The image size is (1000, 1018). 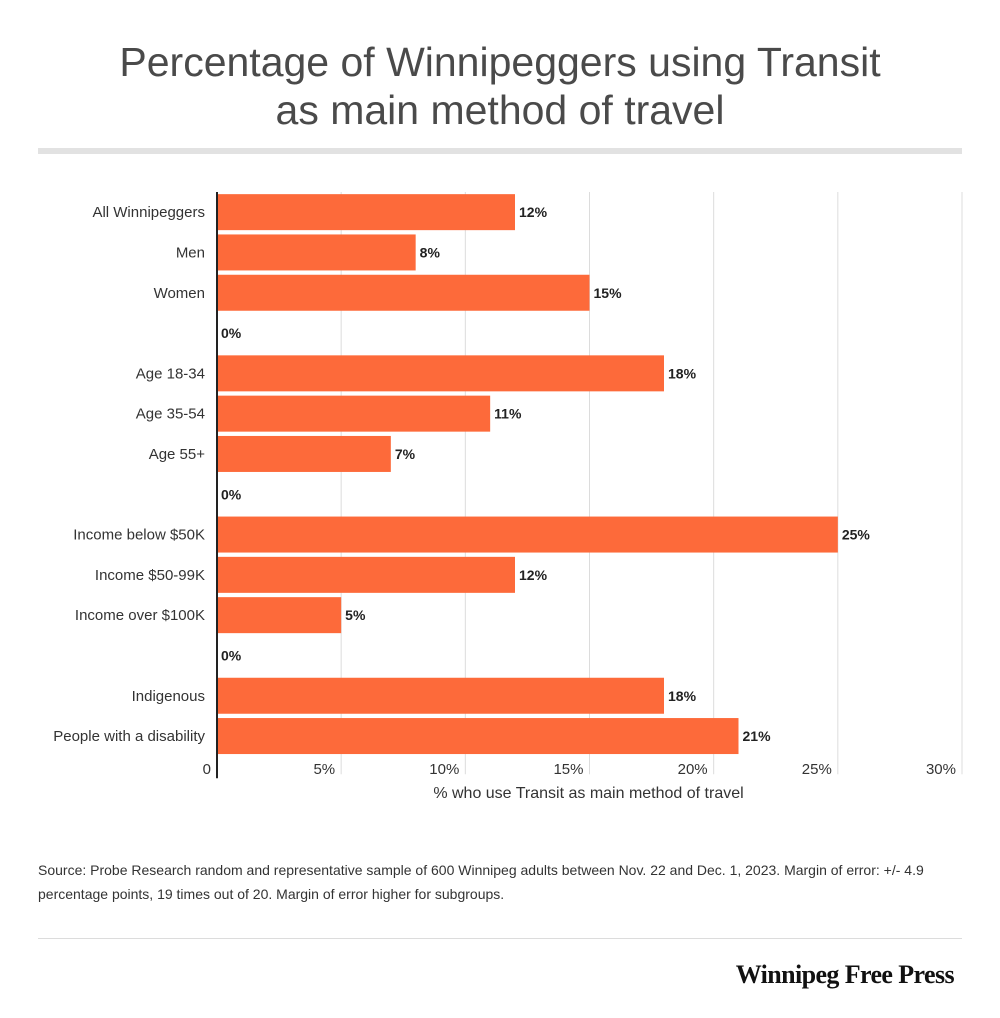 I want to click on category-label: People with a disability, so click(x=129, y=736).